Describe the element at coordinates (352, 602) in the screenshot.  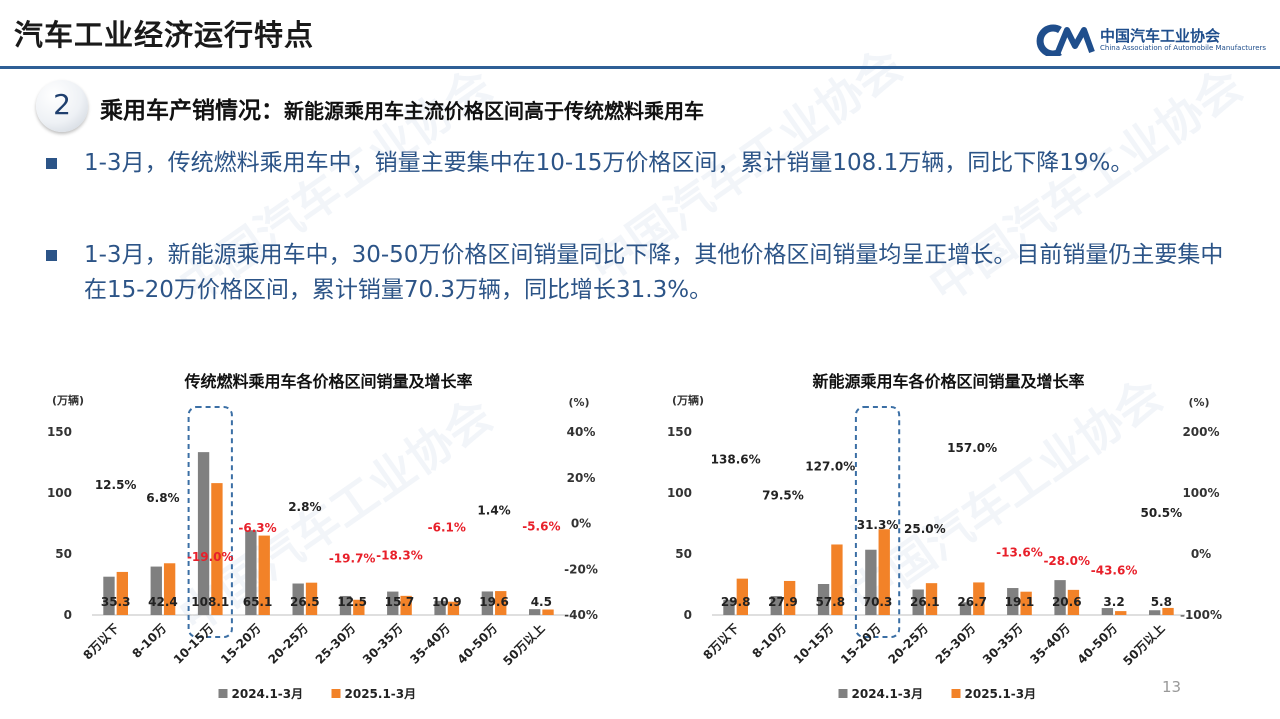
I see `data-label: 12.5` at that location.